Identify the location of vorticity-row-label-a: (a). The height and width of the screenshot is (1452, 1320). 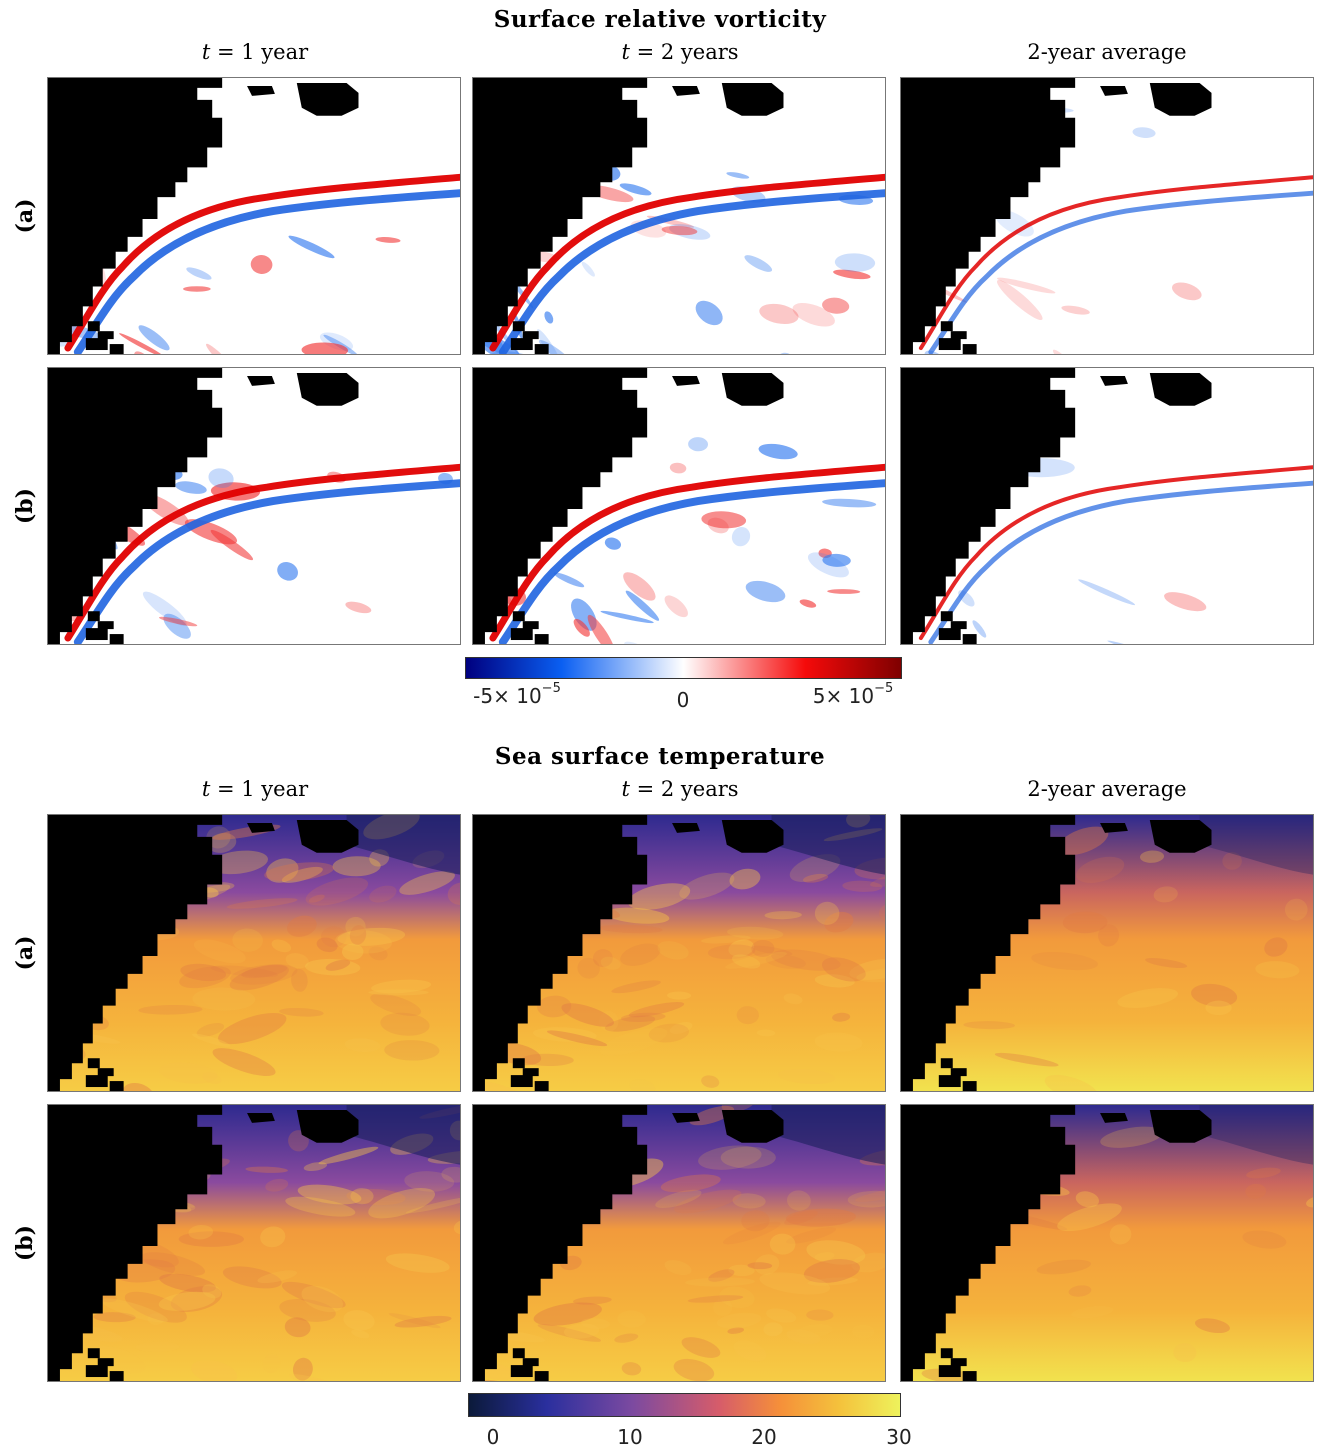
(25, 216).